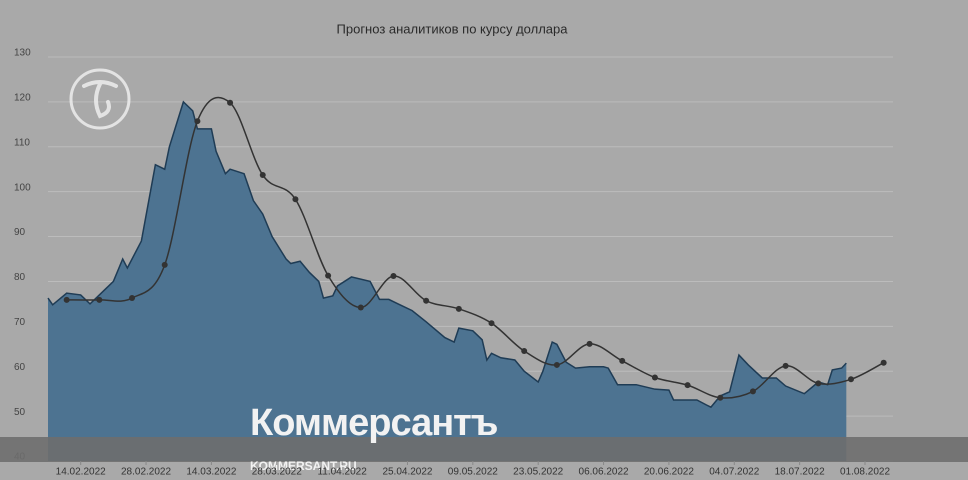  Describe the element at coordinates (604, 472) in the screenshot. I see `x-tick-label: 06.06.2022` at that location.